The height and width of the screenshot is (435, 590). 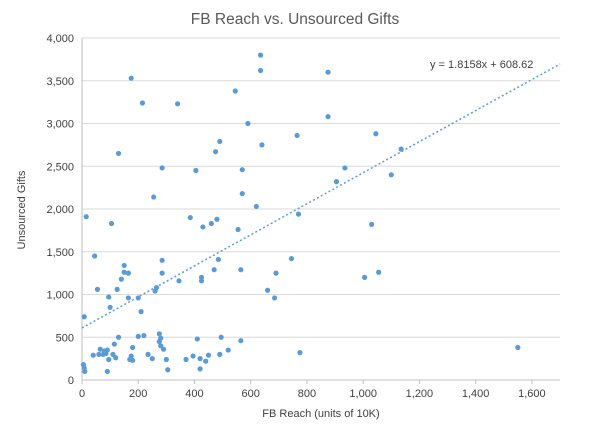 What do you see at coordinates (60, 125) in the screenshot?
I see `y-tick-label: 3,000` at bounding box center [60, 125].